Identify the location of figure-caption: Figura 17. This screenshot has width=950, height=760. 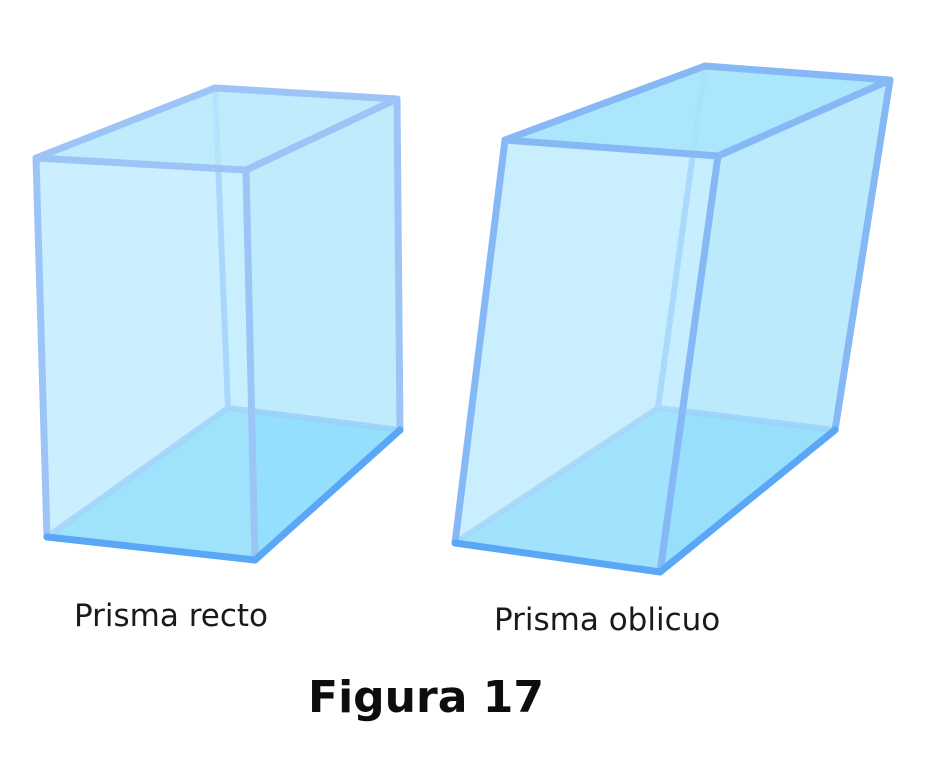
(426, 697).